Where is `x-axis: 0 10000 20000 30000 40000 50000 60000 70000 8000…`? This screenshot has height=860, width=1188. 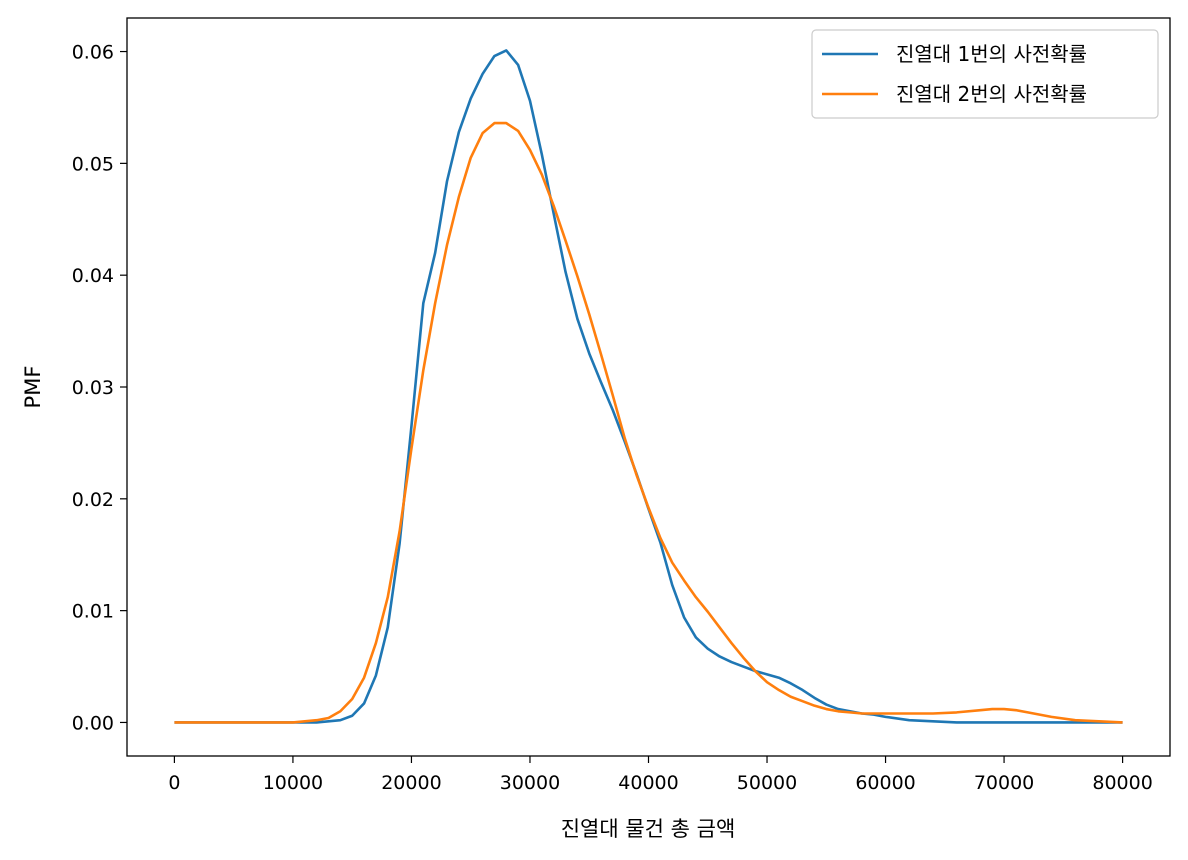
x-axis: 0 10000 20000 30000 40000 50000 60000 70000 8000… is located at coordinates (660, 775).